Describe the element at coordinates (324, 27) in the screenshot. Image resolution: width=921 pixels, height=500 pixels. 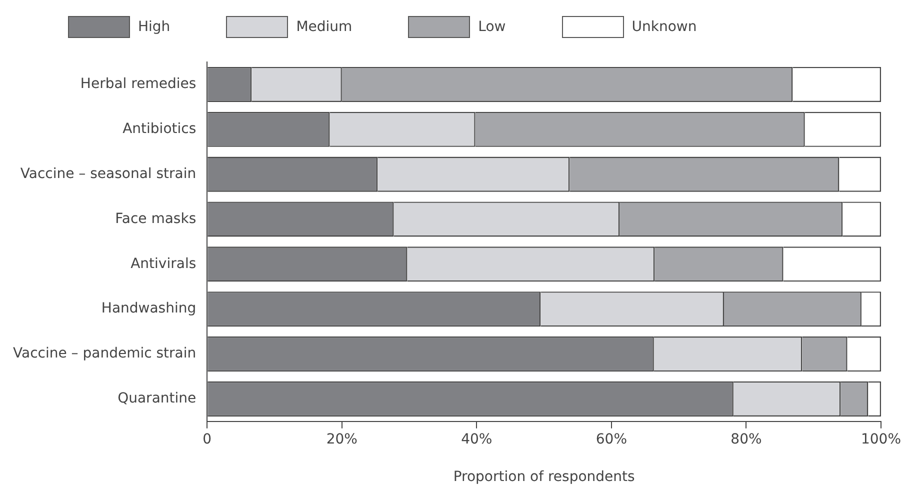
I see `legend-label: Medium` at that location.